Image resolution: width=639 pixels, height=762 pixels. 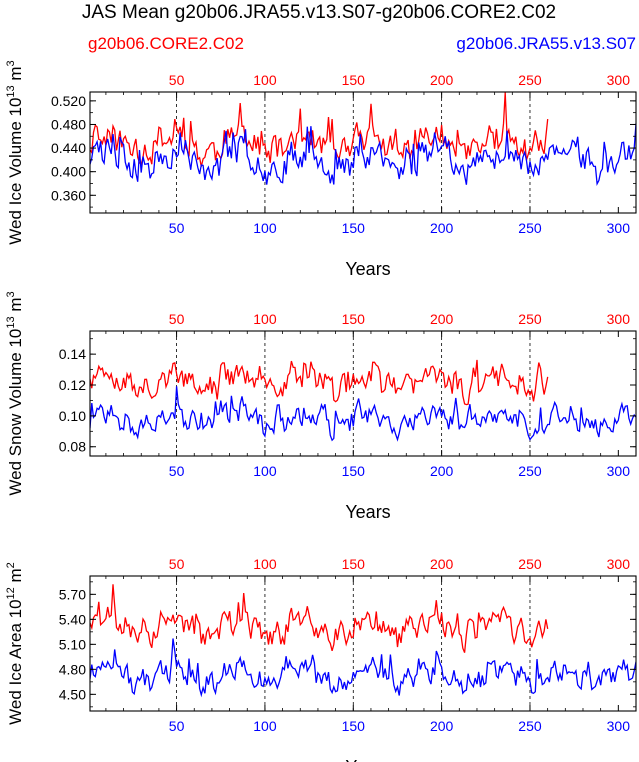 I want to click on y-tick-label: 4.80, so click(x=72, y=669).